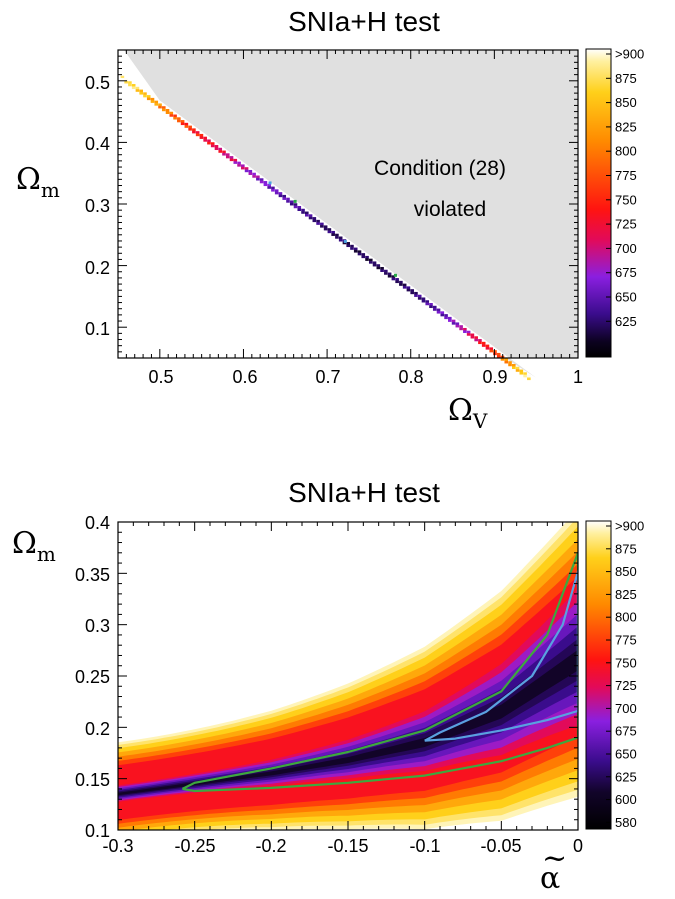 This screenshot has width=675, height=899. I want to click on top-x-tick-label: 0.5, so click(160, 377).